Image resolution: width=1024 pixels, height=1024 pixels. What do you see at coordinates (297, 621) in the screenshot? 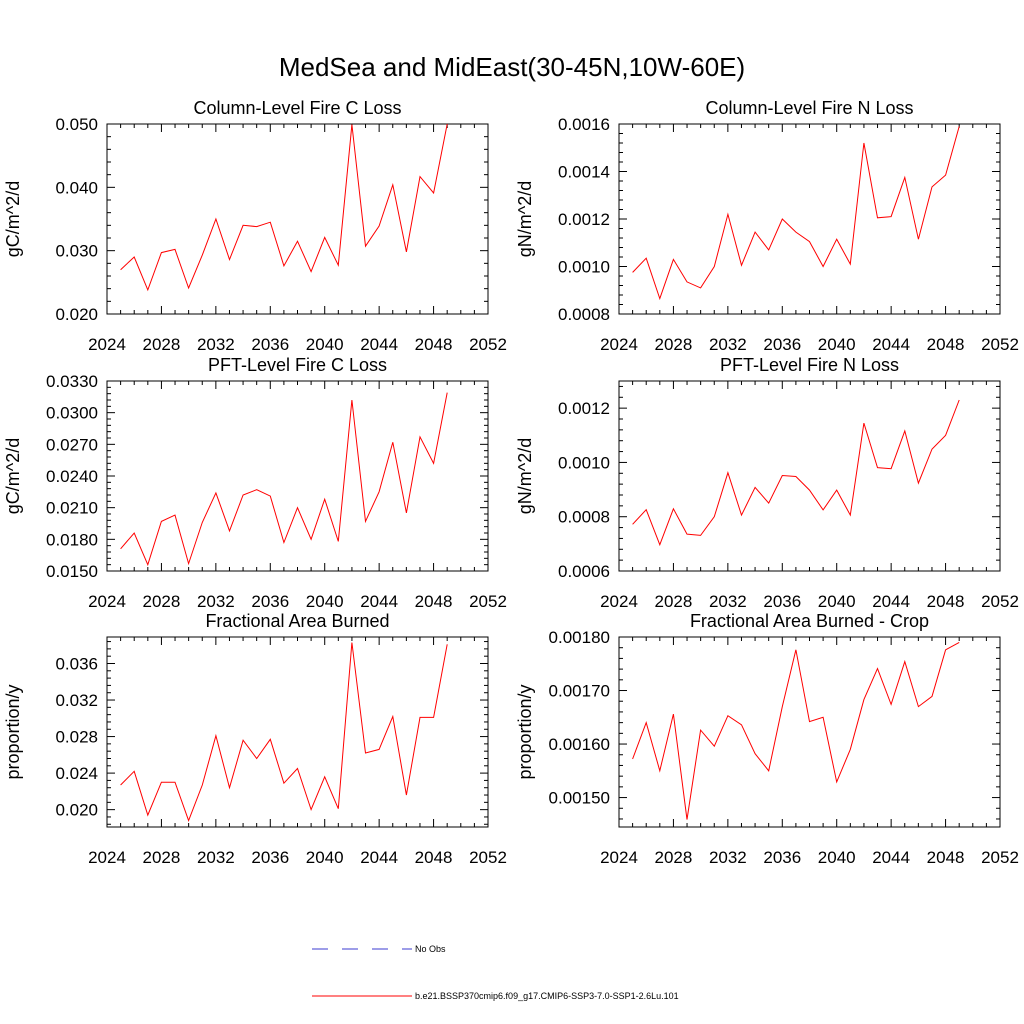
I see `panel-title: Fractional Area Burned` at bounding box center [297, 621].